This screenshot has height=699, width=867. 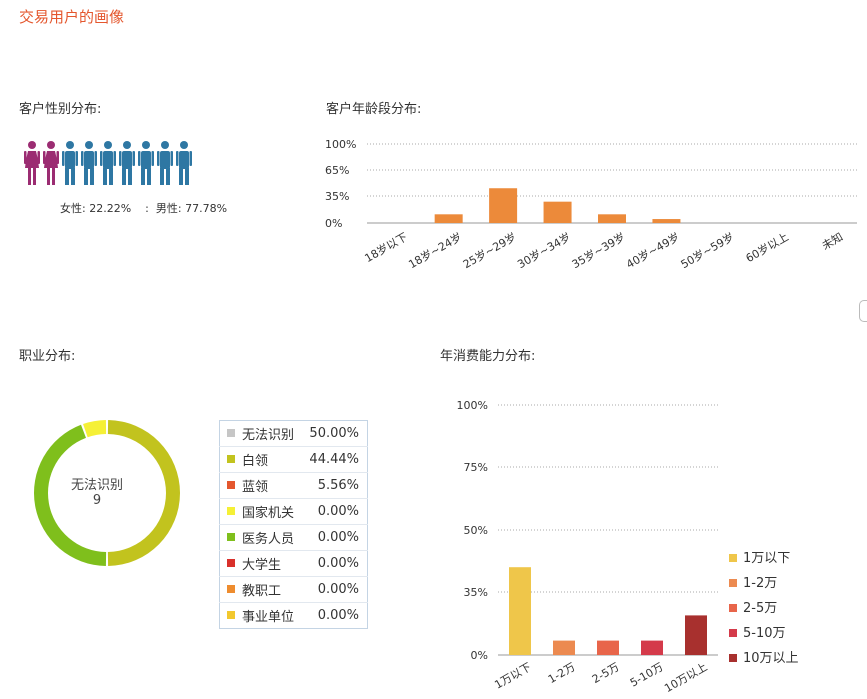 I want to click on age-section-title: 客户年龄段分布:, so click(x=374, y=109).